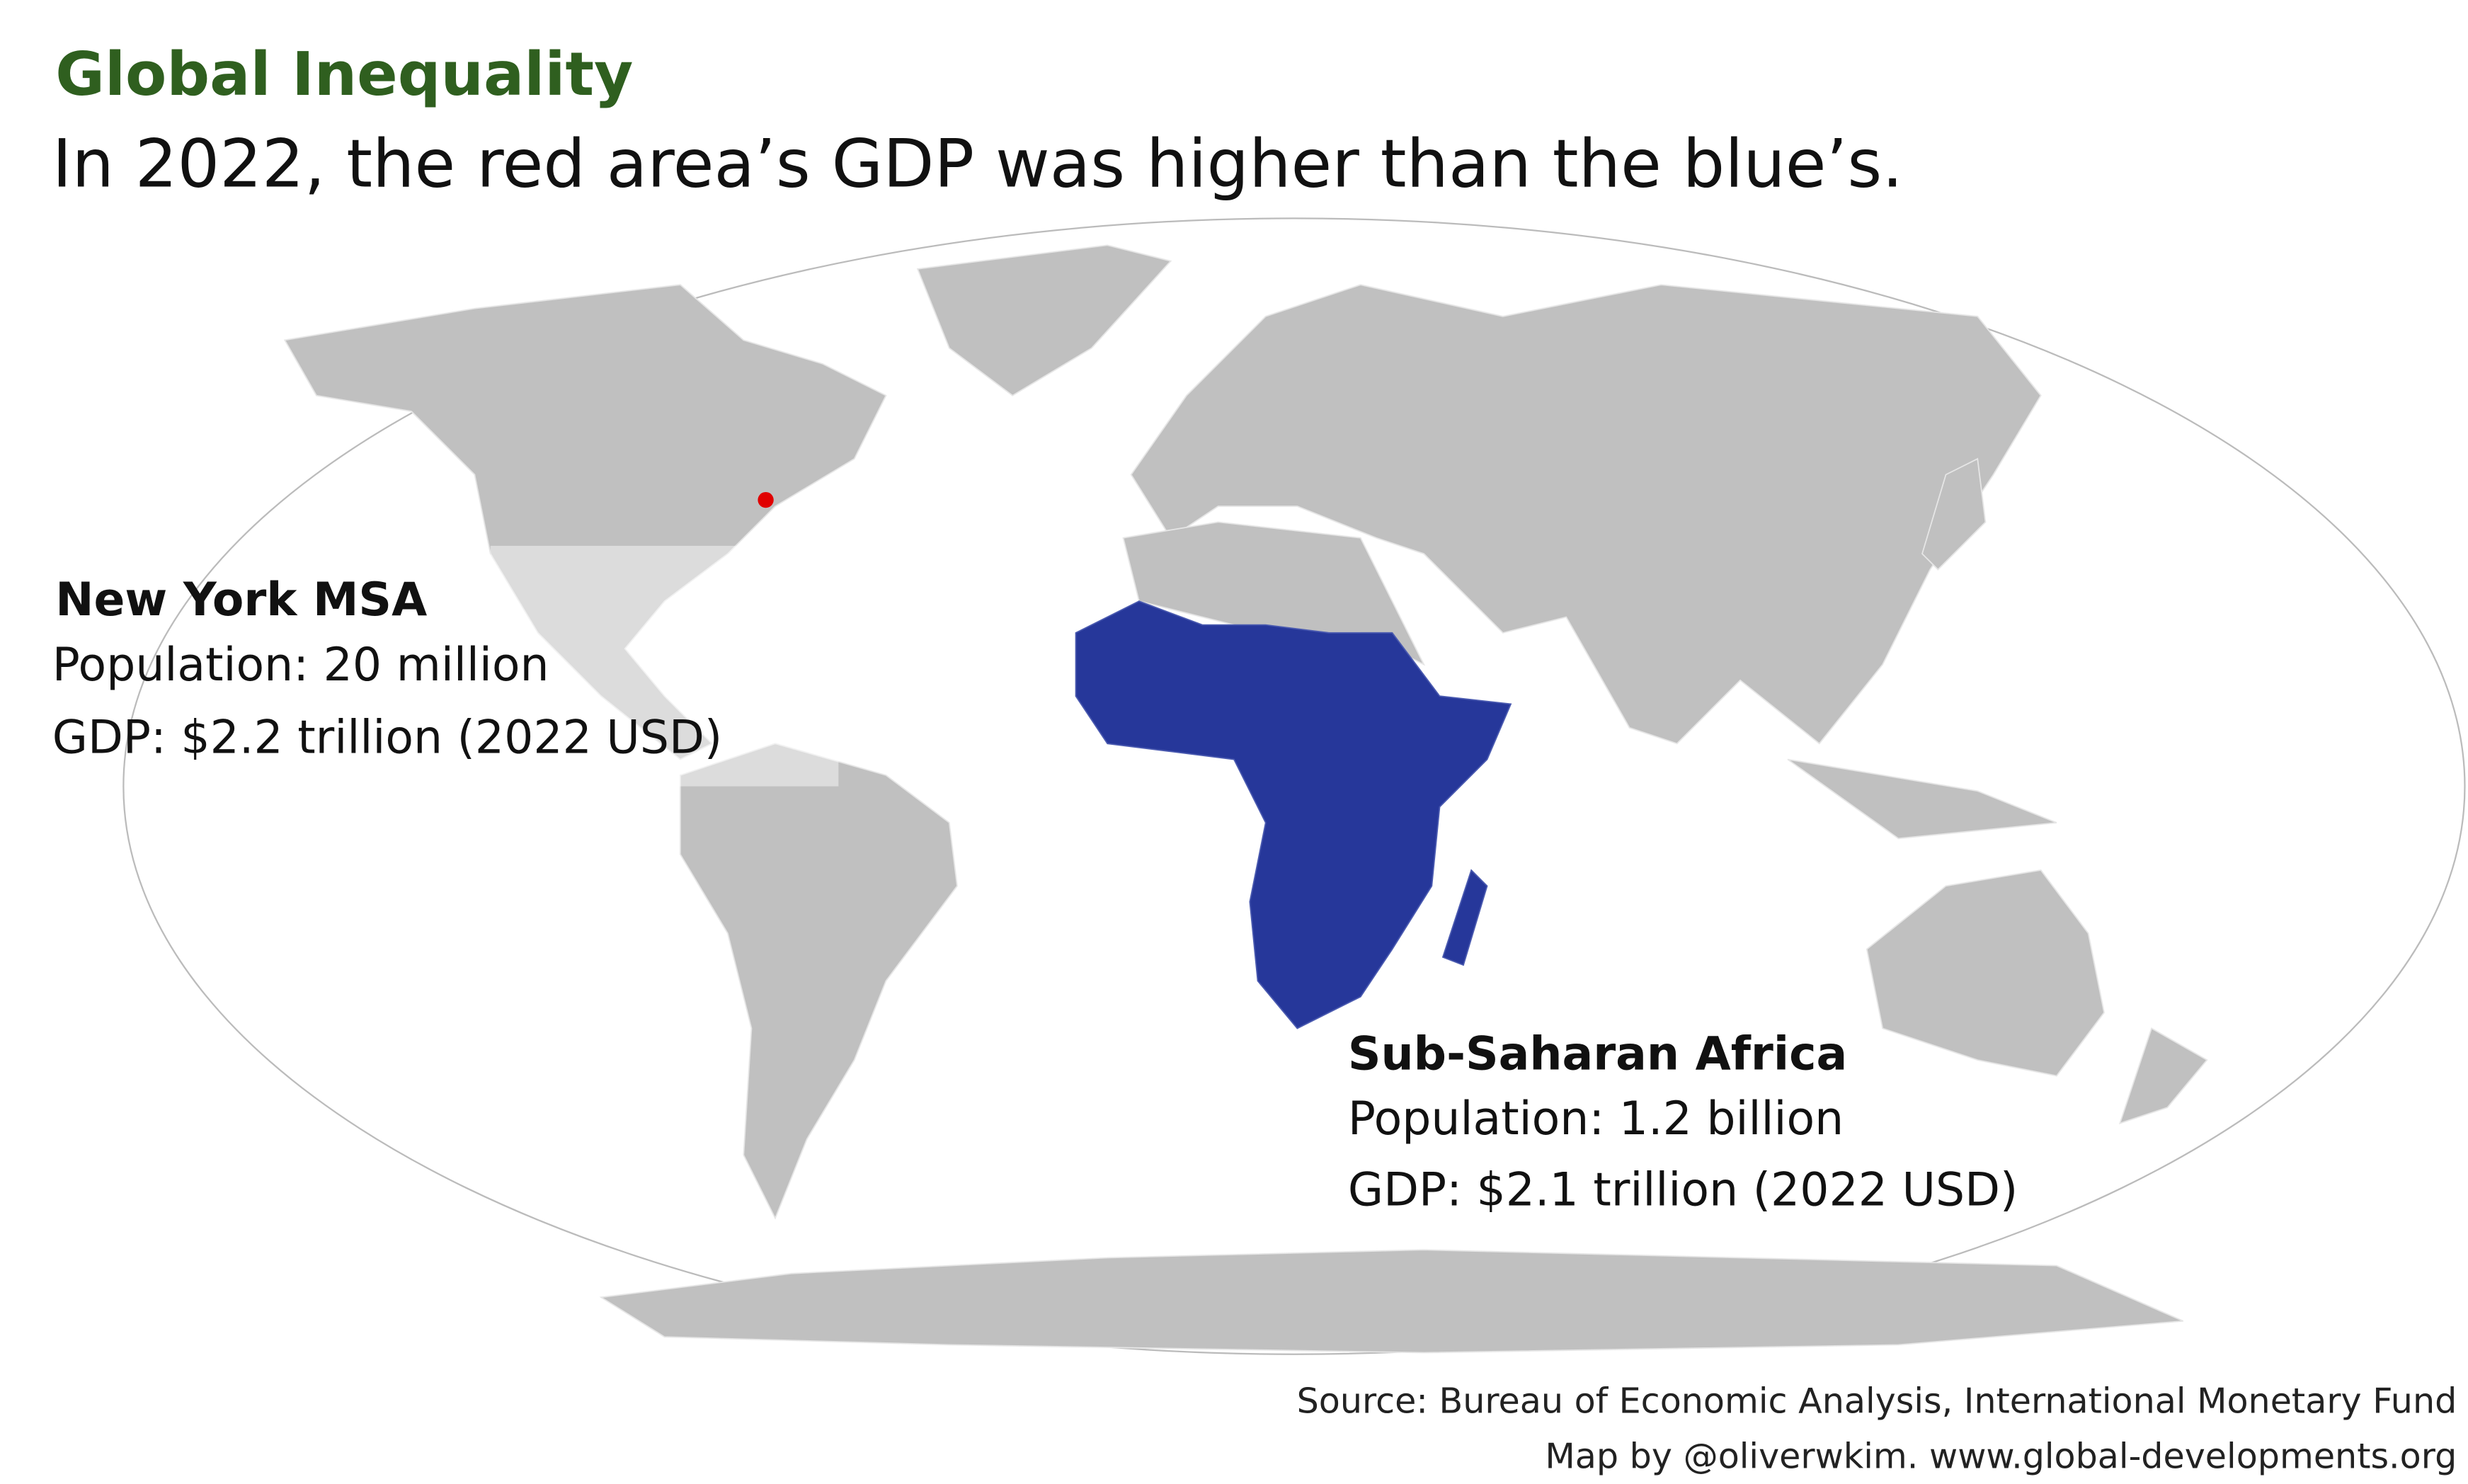 This screenshot has height=1484, width=2468. What do you see at coordinates (344, 75) in the screenshot?
I see `title: Global Inequality` at bounding box center [344, 75].